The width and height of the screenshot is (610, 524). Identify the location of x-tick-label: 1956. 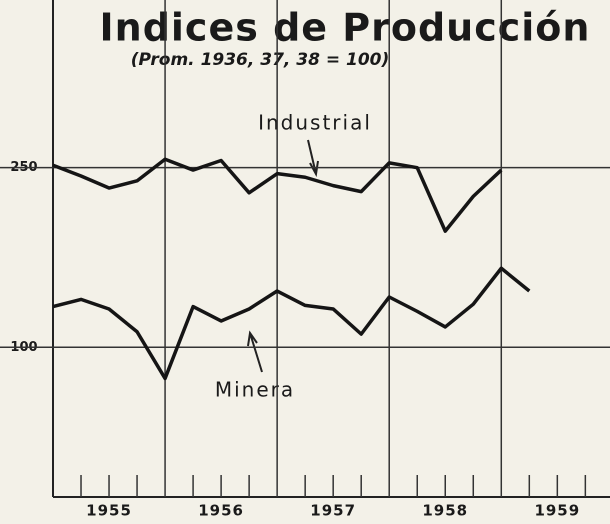
(221, 511).